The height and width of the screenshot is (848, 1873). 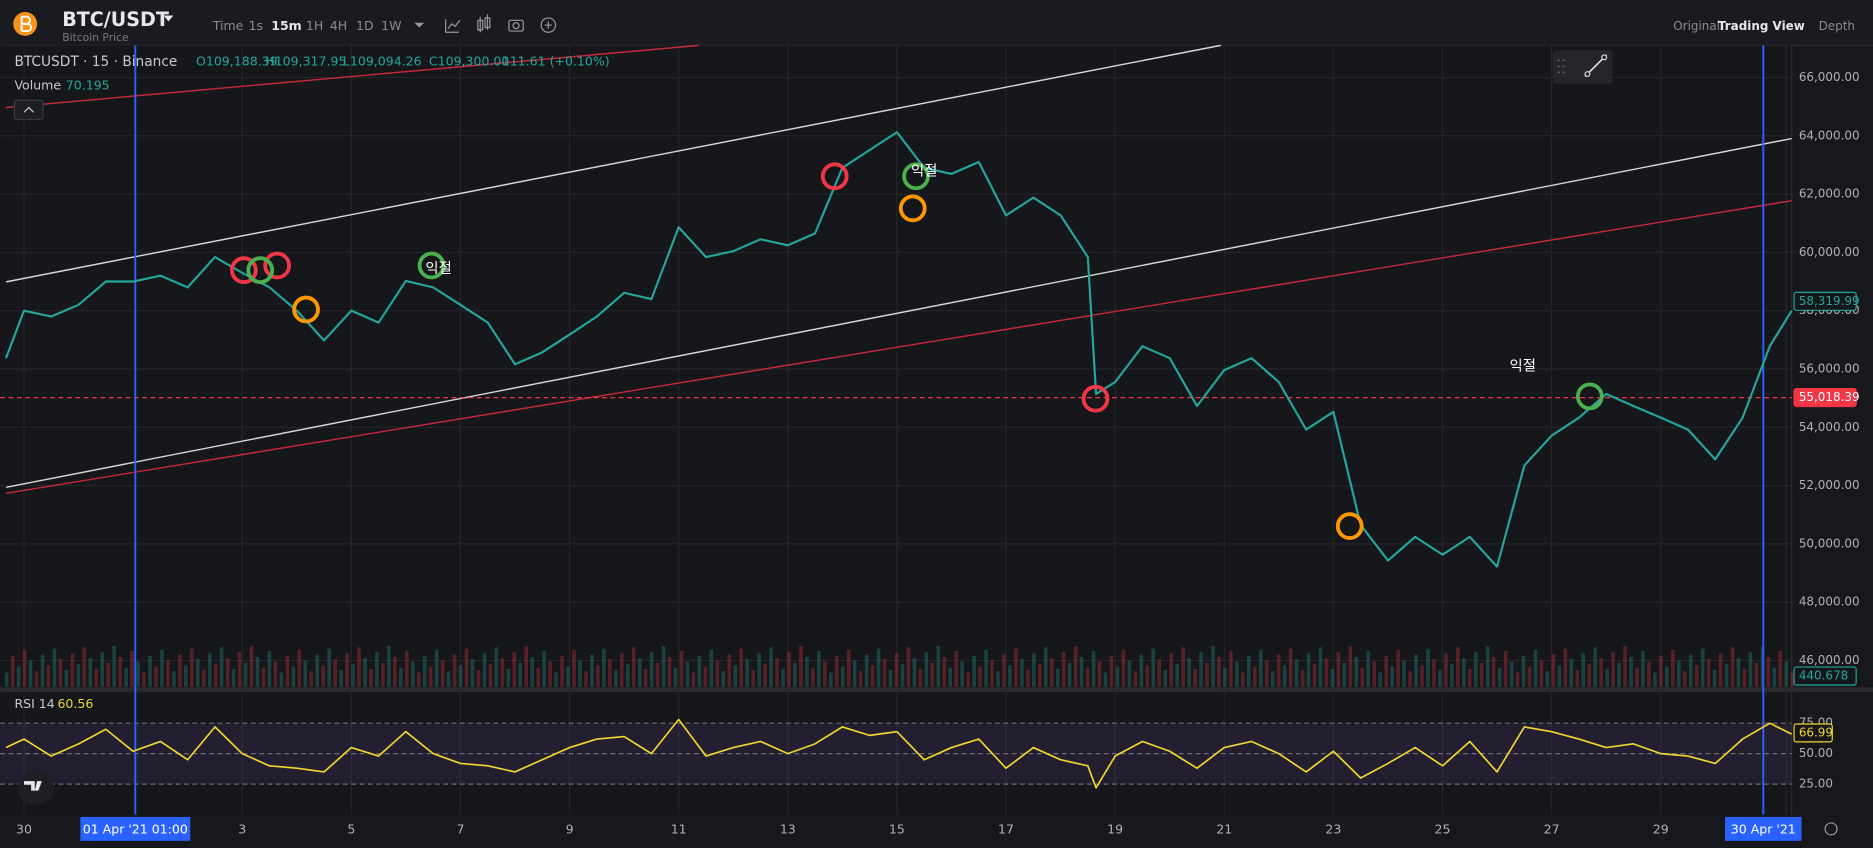 I want to click on camera-icon, so click(x=516, y=25).